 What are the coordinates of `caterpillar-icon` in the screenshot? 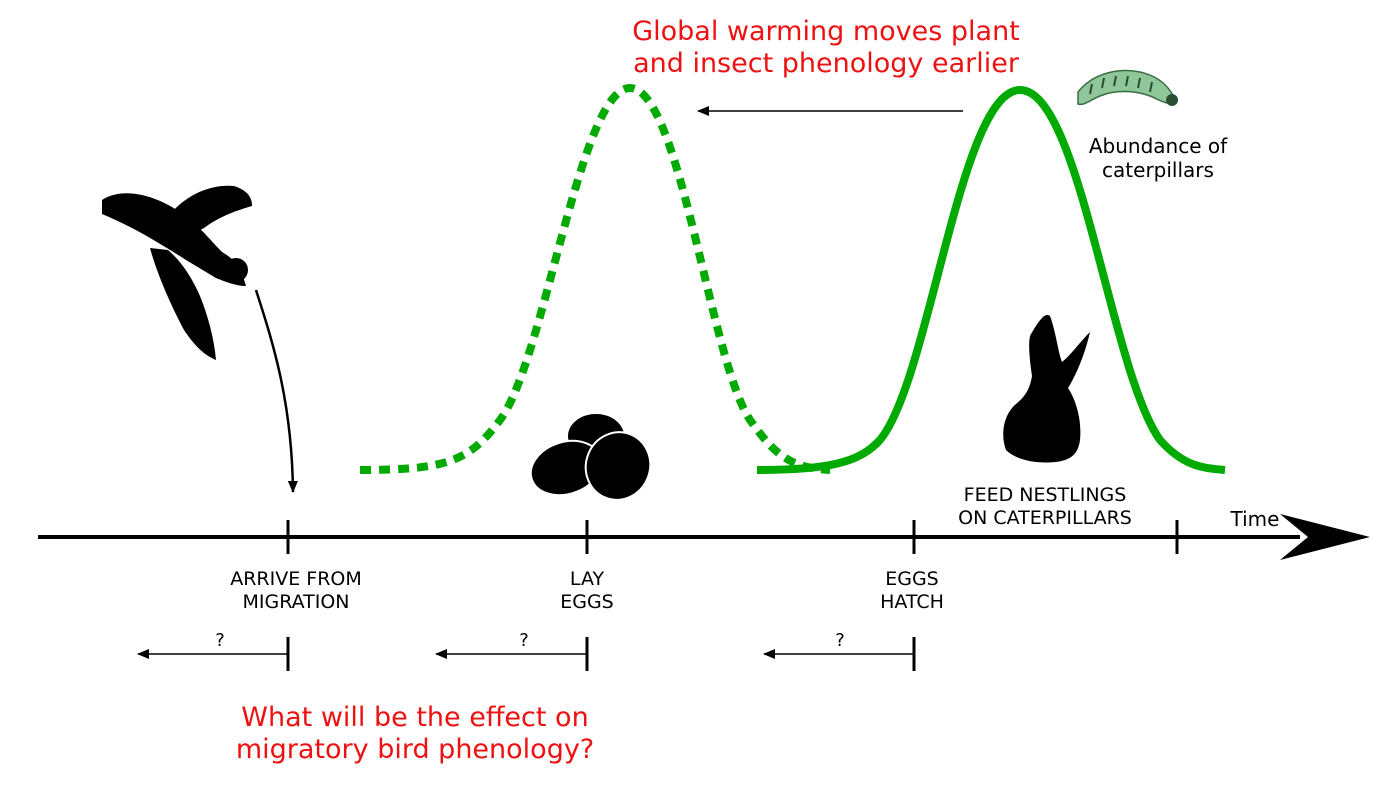 It's located at (1127, 87).